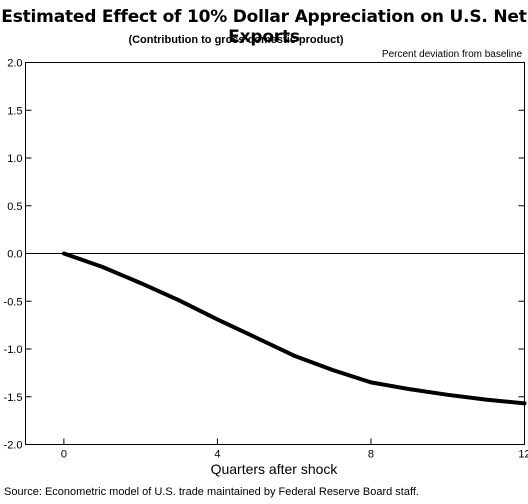 The width and height of the screenshot is (528, 504). Describe the element at coordinates (13, 446) in the screenshot. I see `y-tick-label: -2.0` at that location.